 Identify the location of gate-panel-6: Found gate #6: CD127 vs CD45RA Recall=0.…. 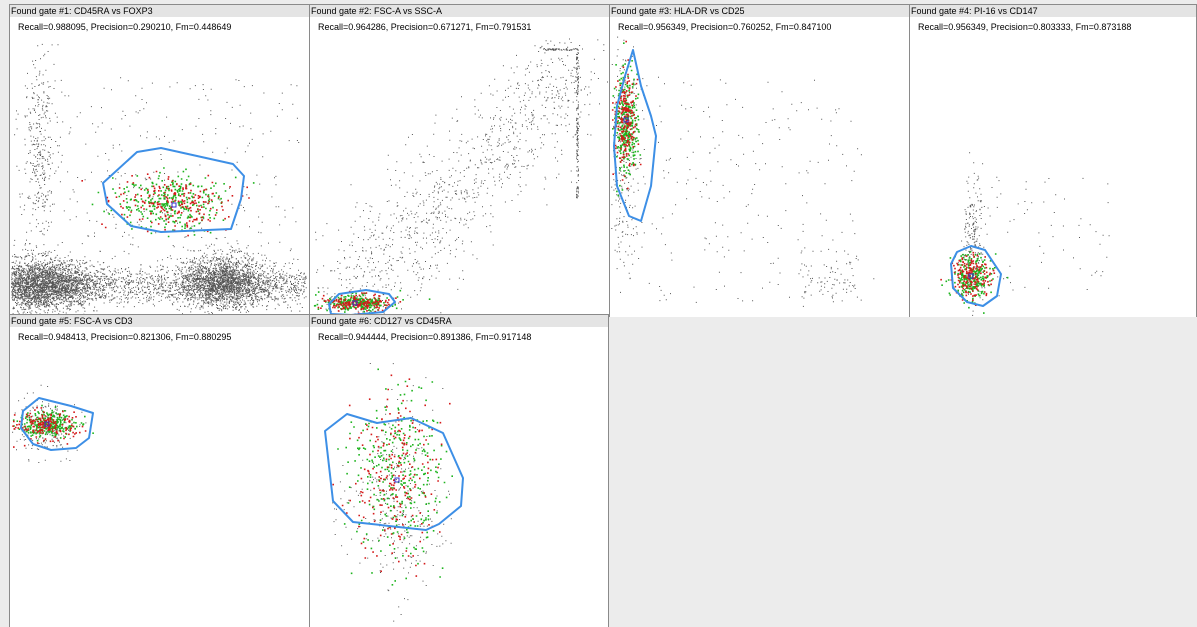
(459, 470).